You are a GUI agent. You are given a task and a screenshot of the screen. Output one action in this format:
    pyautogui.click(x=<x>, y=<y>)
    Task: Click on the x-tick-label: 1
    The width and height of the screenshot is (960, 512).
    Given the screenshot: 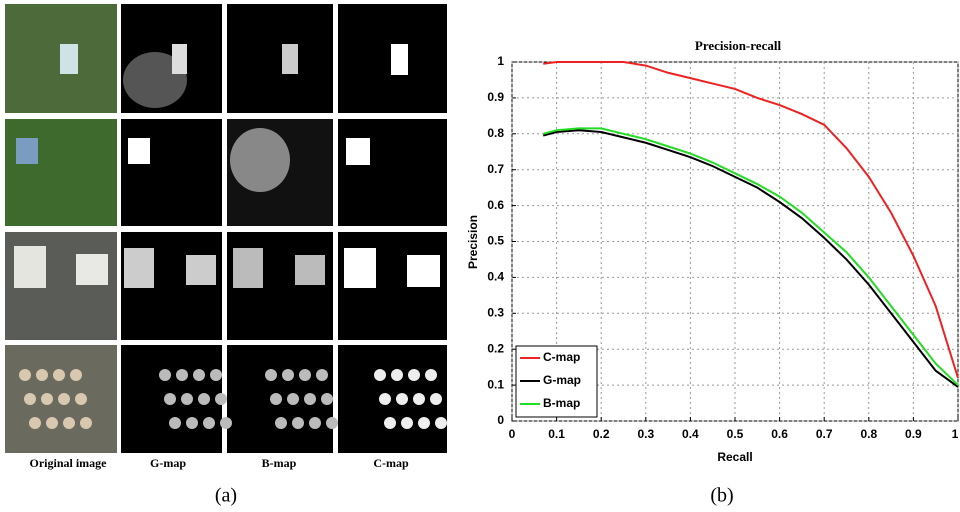 What is the action you would take?
    pyautogui.click(x=955, y=434)
    